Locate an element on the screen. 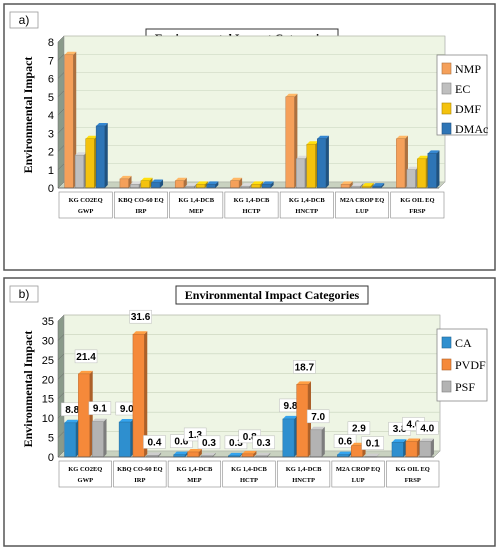  category-name-label: GWP is located at coordinates (86, 480).